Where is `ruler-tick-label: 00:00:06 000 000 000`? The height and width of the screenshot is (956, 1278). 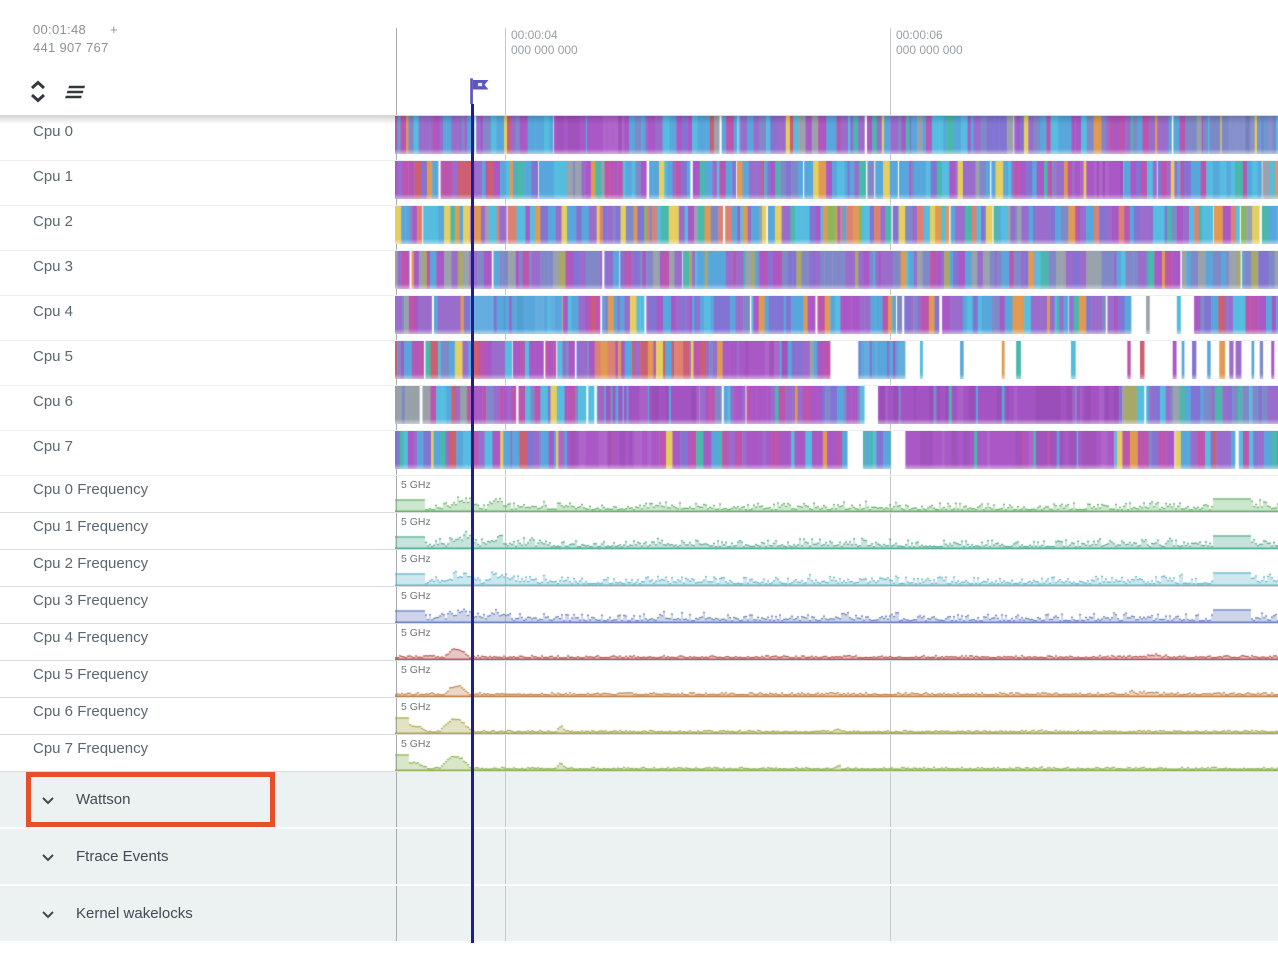 ruler-tick-label: 00:00:06 000 000 000 is located at coordinates (929, 43).